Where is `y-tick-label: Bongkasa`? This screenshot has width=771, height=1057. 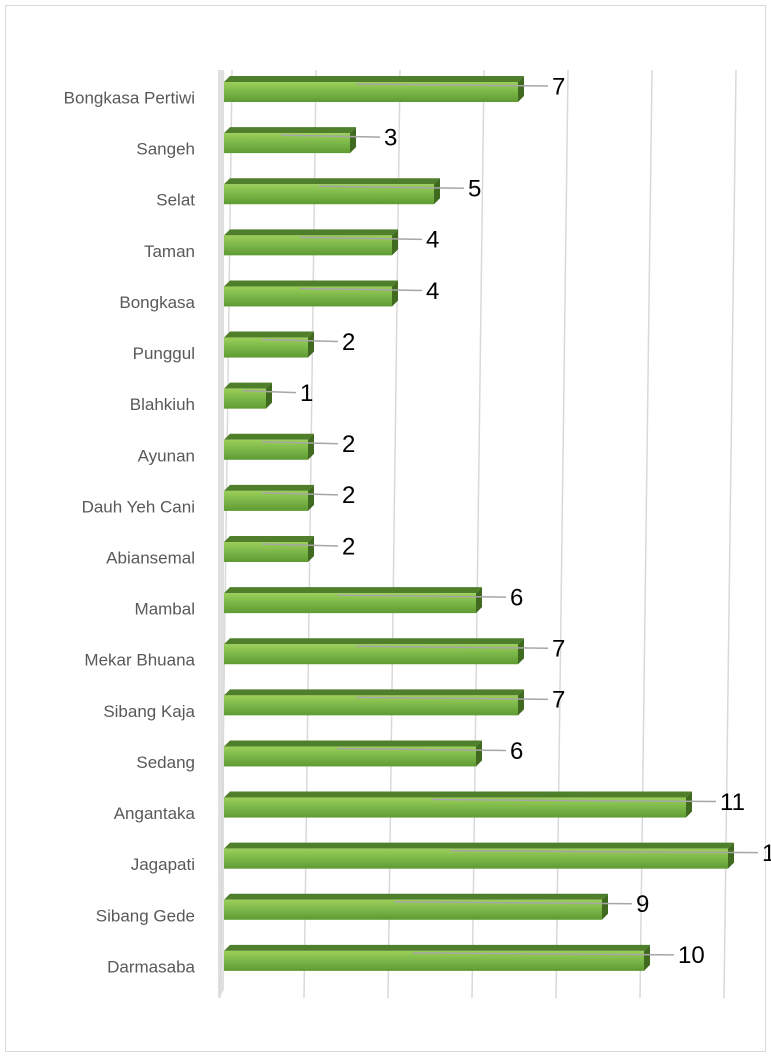 y-tick-label: Bongkasa is located at coordinates (157, 302).